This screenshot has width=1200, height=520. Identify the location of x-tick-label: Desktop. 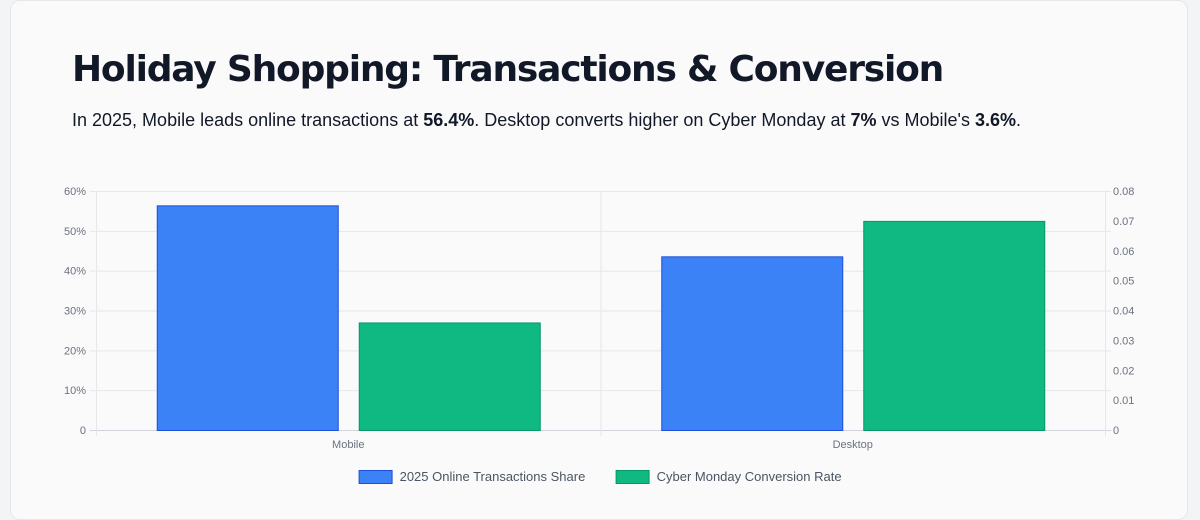
(853, 445).